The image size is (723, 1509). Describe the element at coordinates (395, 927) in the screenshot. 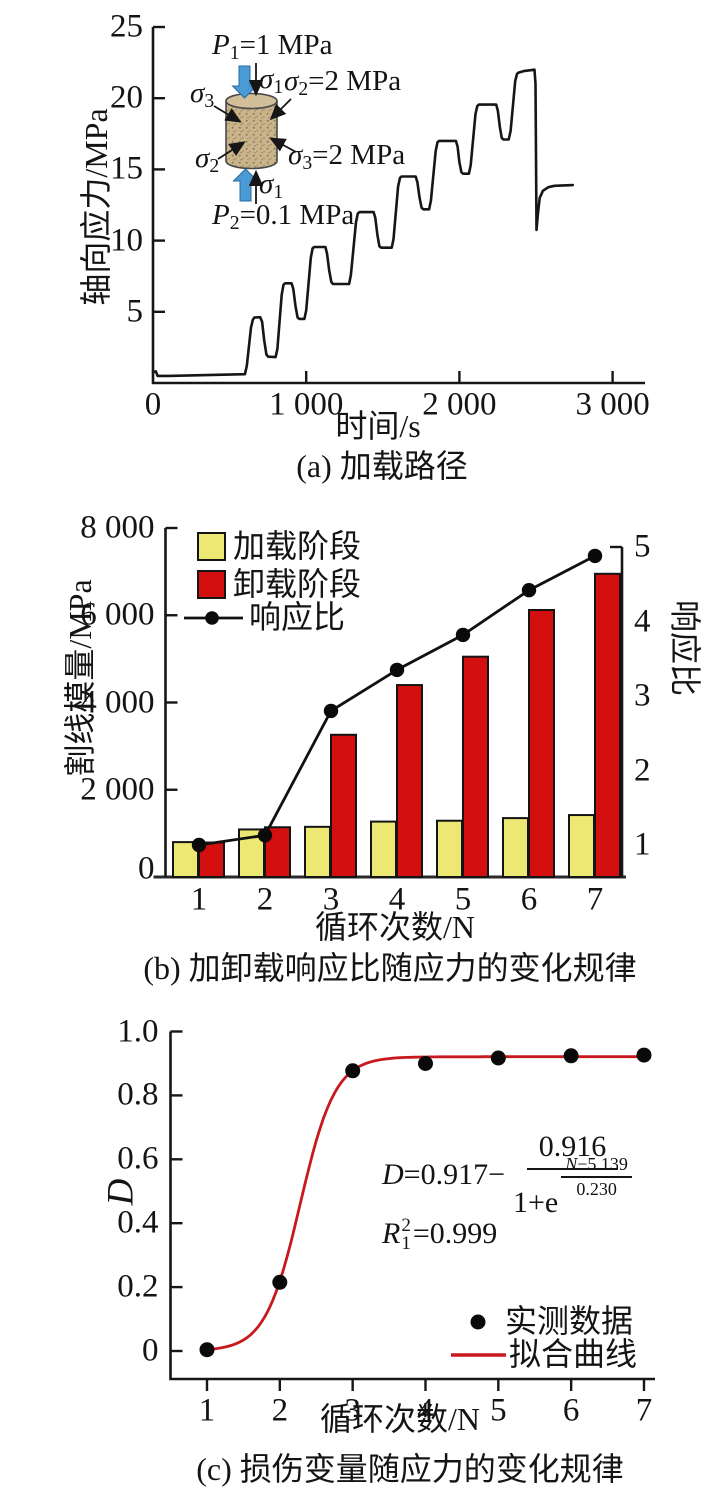

I see `axis-title-b-x: 循环次数/N` at that location.